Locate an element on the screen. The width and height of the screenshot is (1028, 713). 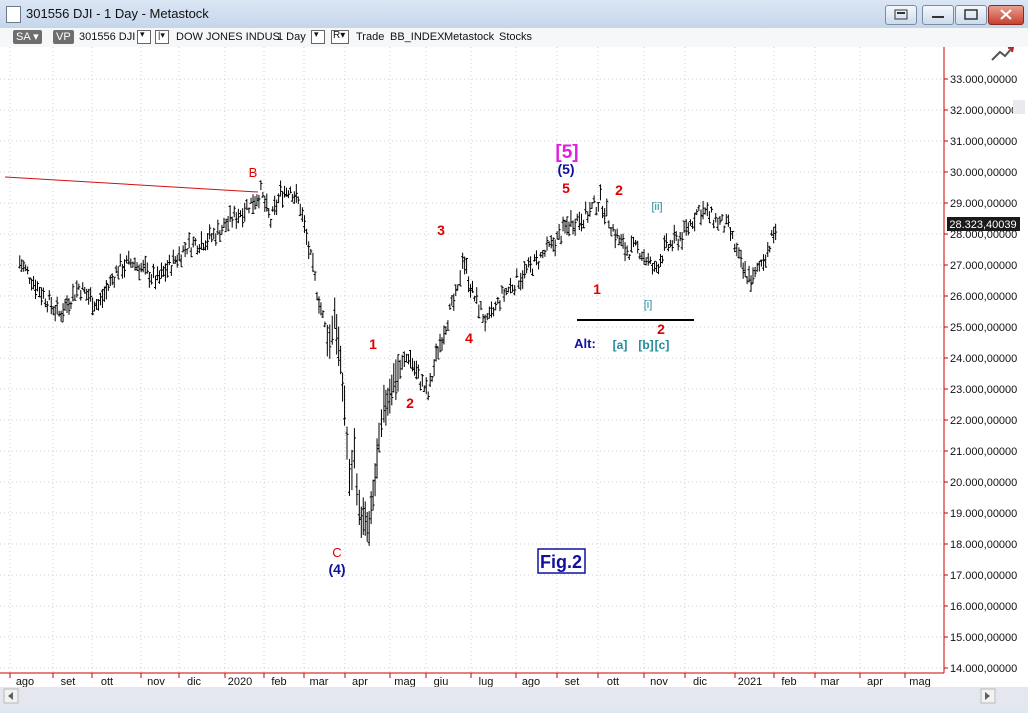
security-chooser-button: |▾ is located at coordinates (162, 37).